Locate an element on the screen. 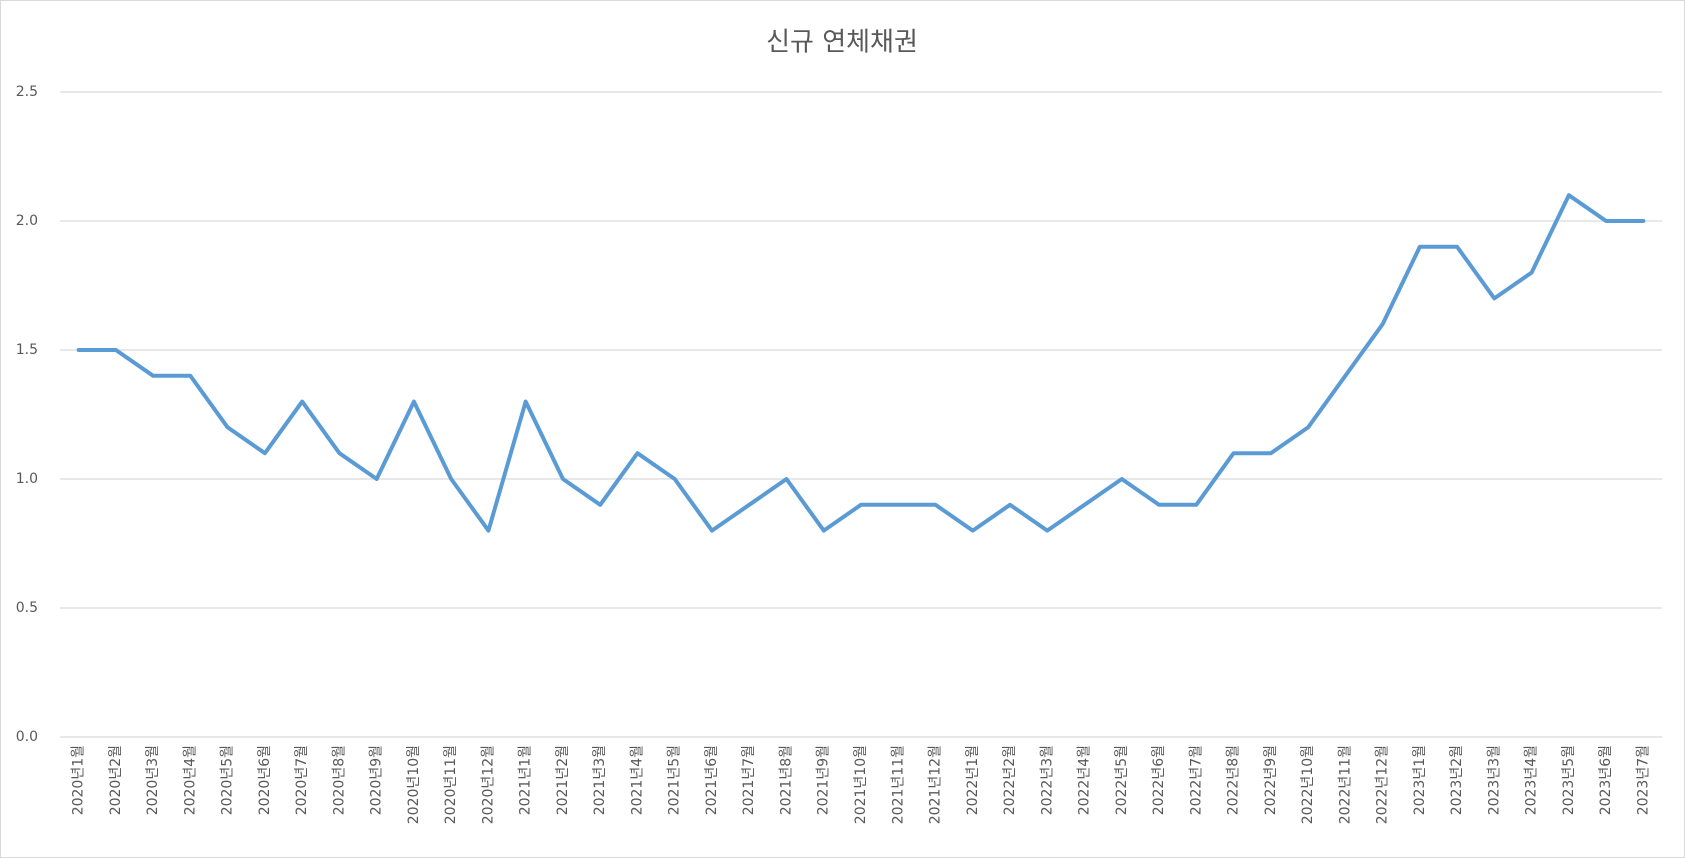 The image size is (1685, 858). x-tick-label: 2023년7월 is located at coordinates (1643, 780).